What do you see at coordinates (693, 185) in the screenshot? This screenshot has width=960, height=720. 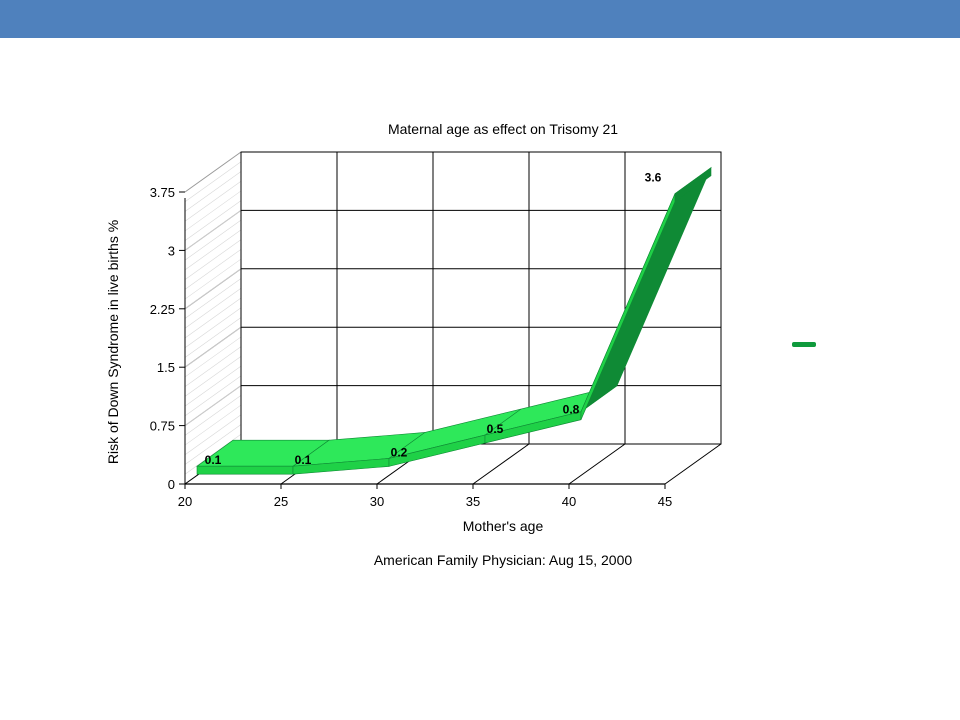 I see `ribbon-end-cap` at bounding box center [693, 185].